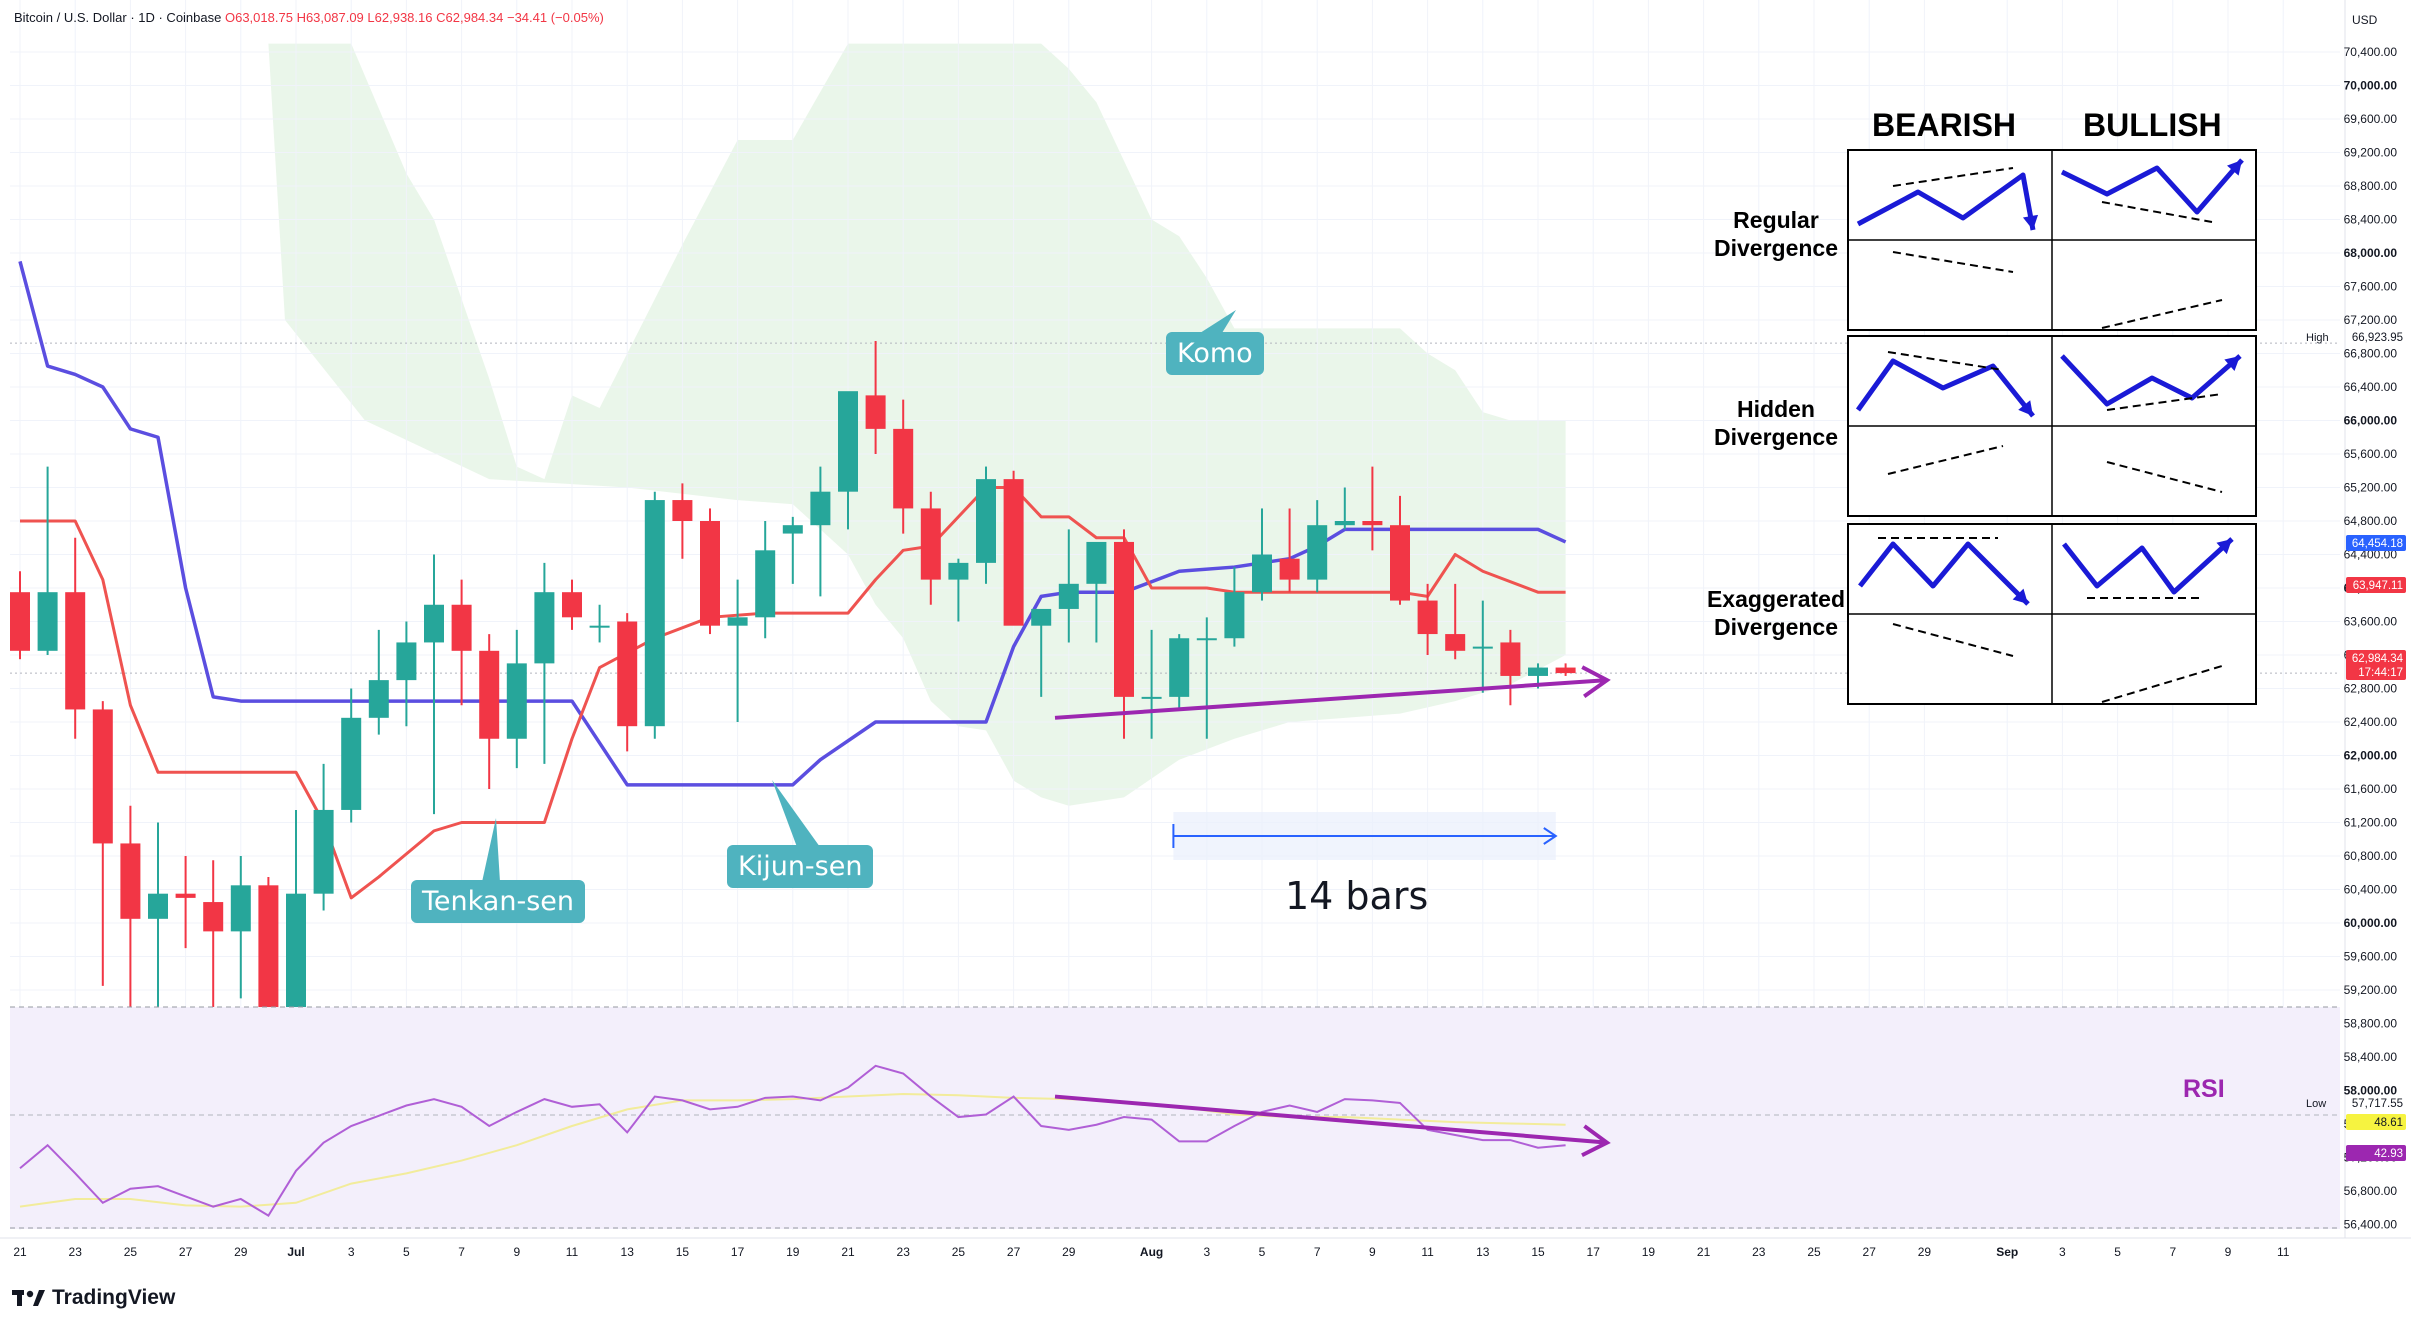 This screenshot has width=2411, height=1324. I want to click on price-label-value: 57,717.55, so click(2377, 1104).